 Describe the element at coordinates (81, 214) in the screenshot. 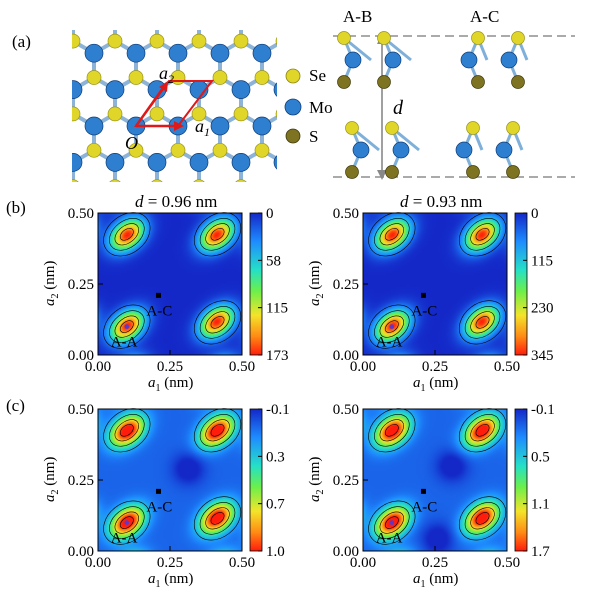

I see `y-tick-label: 0.50` at that location.